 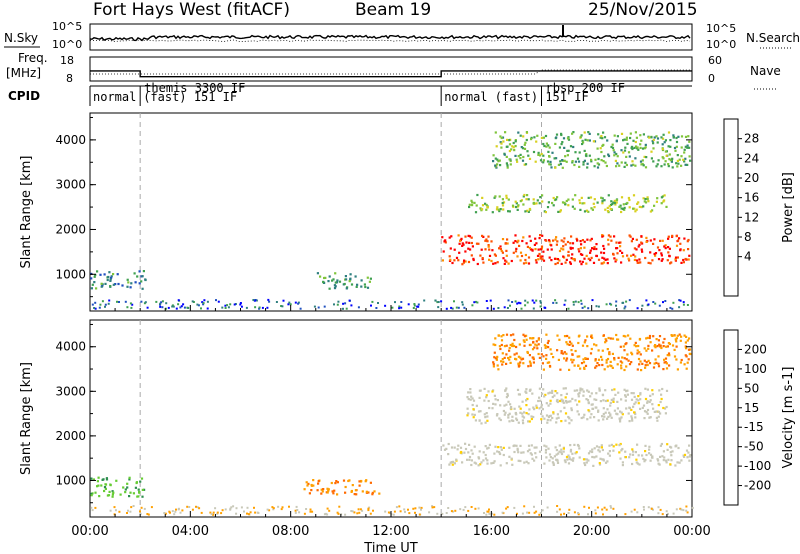 What do you see at coordinates (755, 369) in the screenshot?
I see `colorbar-tick-label: 100` at bounding box center [755, 369].